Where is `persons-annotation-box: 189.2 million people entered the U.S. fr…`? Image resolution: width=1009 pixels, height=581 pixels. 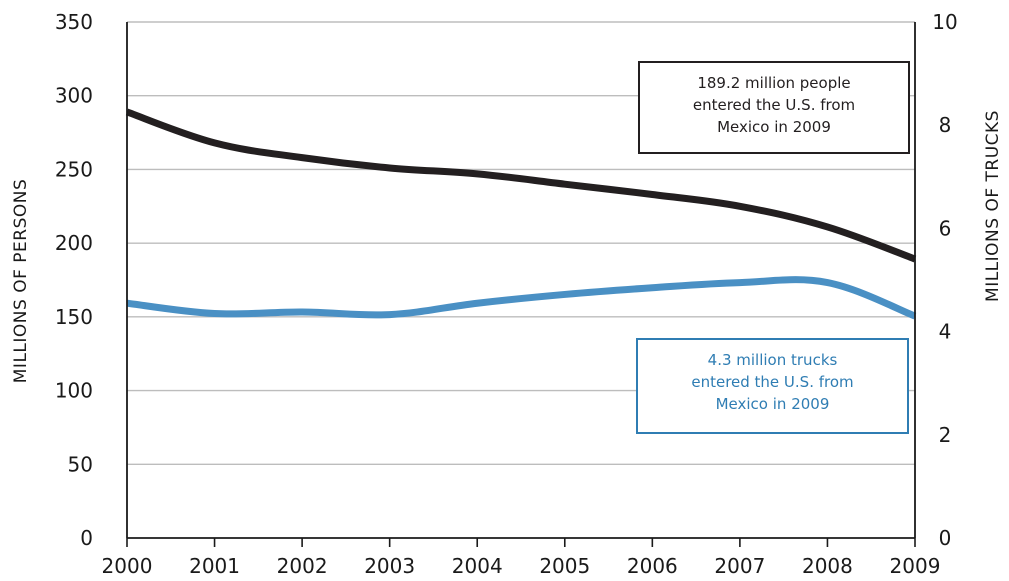
persons-annotation-box: 189.2 million people entered the U.S. fr… is located at coordinates (774, 107).